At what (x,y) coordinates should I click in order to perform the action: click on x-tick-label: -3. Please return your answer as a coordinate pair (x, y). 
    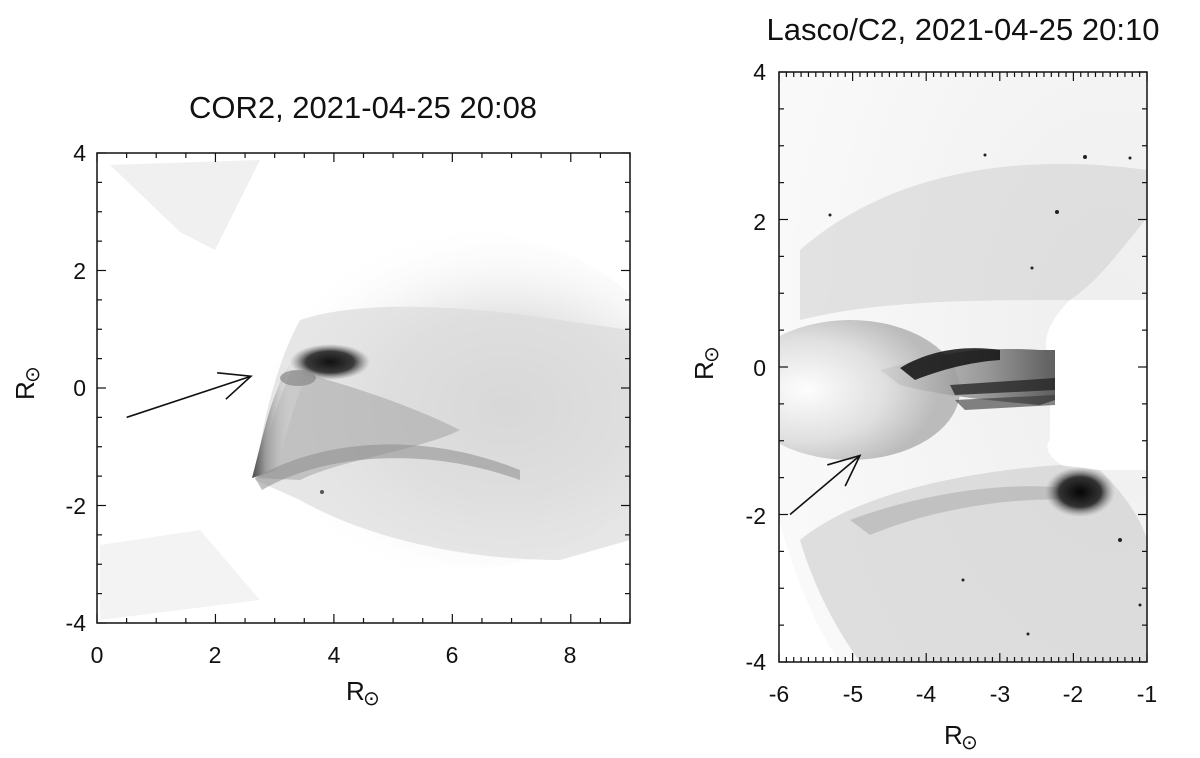
    Looking at the image, I should click on (1000, 694).